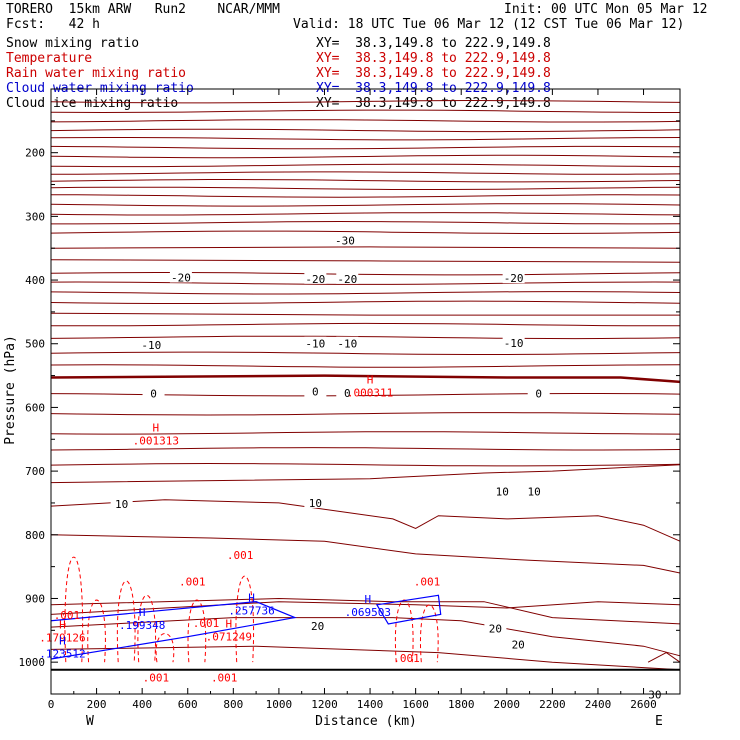 This screenshot has height=740, width=740. Describe the element at coordinates (35, 598) in the screenshot. I see `y-tick-label: 900` at that location.